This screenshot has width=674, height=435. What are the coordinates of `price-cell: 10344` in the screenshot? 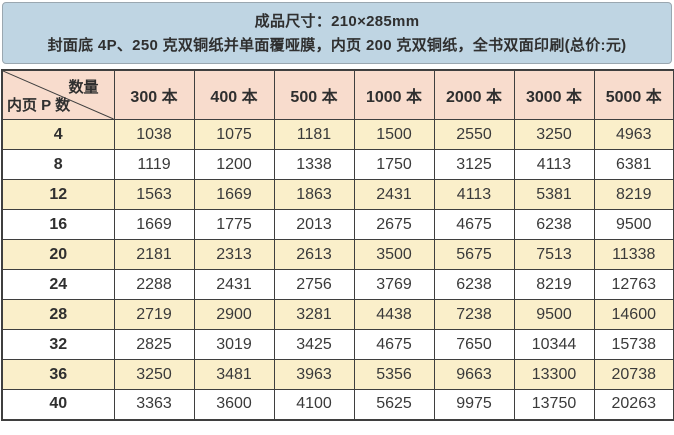 It's located at (554, 344).